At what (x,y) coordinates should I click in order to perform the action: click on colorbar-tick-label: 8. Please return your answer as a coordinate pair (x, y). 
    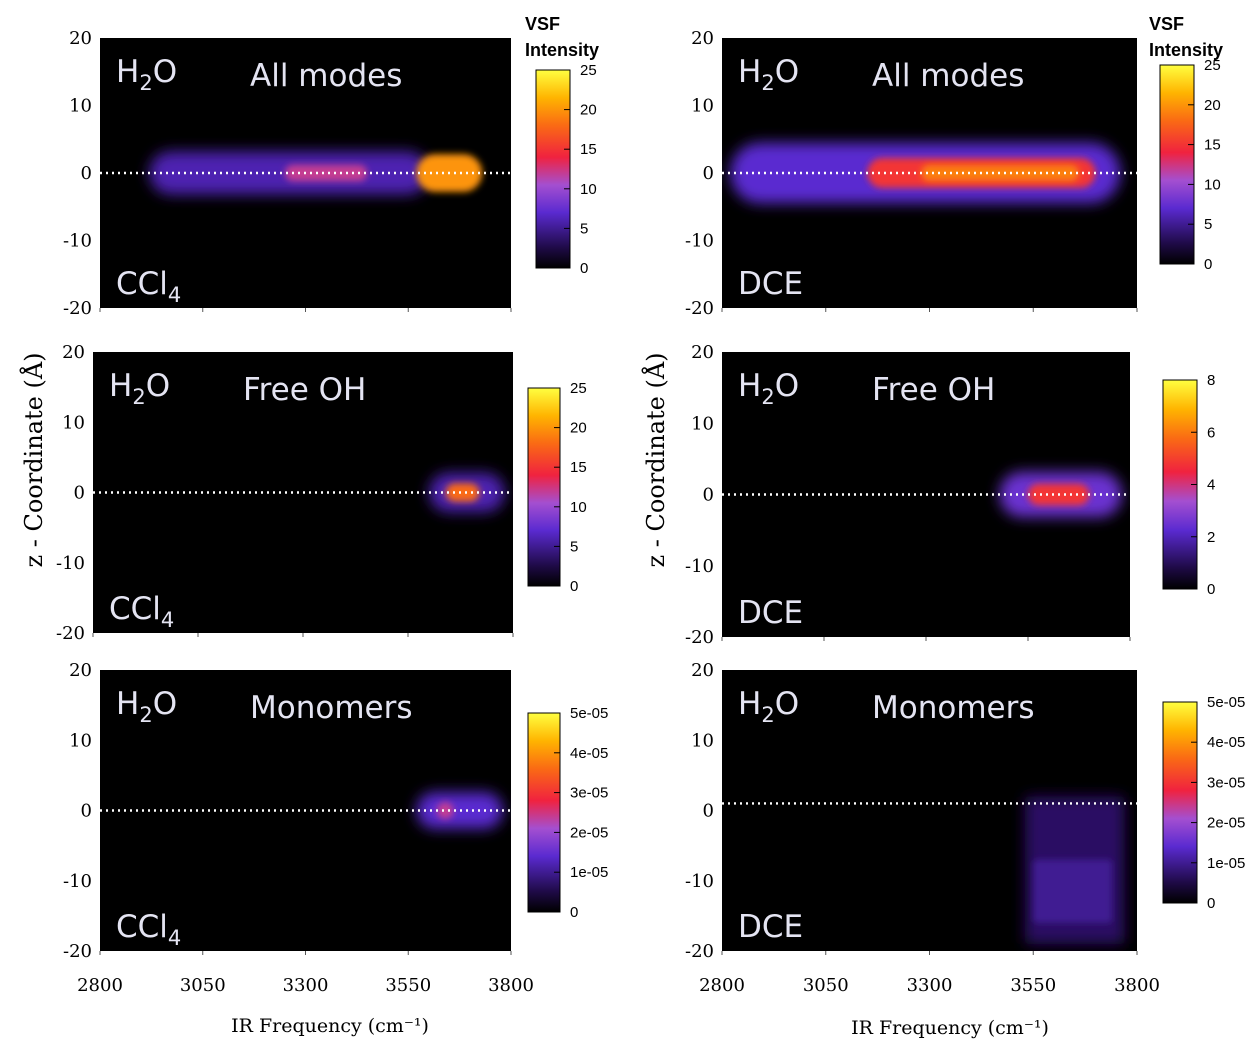
    Looking at the image, I should click on (1211, 380).